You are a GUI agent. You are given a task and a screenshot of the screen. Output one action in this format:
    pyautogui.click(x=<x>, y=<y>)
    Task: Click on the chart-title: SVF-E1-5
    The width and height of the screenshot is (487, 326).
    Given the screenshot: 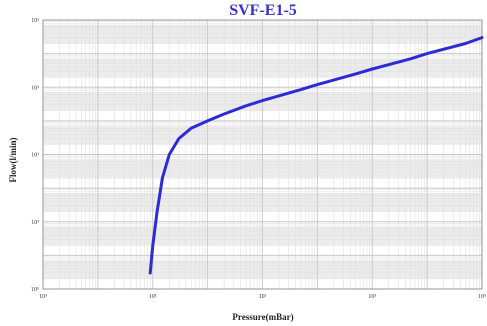 What is the action you would take?
    pyautogui.click(x=263, y=10)
    